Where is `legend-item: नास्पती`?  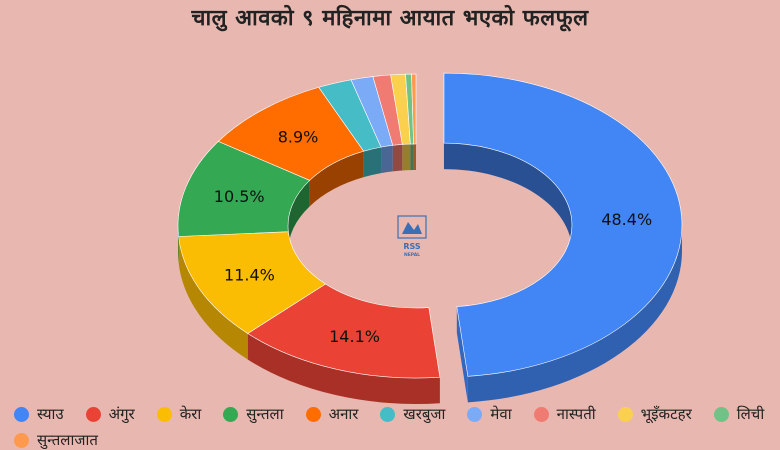
legend-item: नास्पती is located at coordinates (564, 414).